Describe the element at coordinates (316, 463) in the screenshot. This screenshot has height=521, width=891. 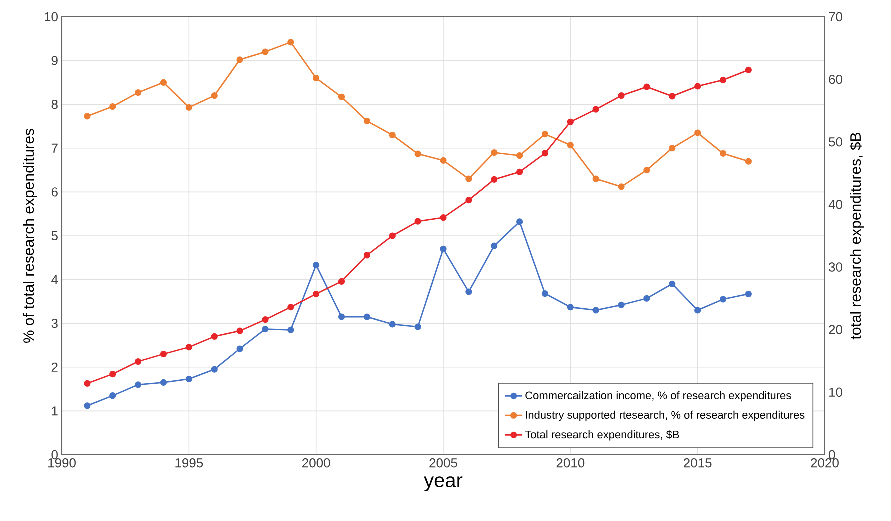
I see `x-tick-label: 2000` at that location.